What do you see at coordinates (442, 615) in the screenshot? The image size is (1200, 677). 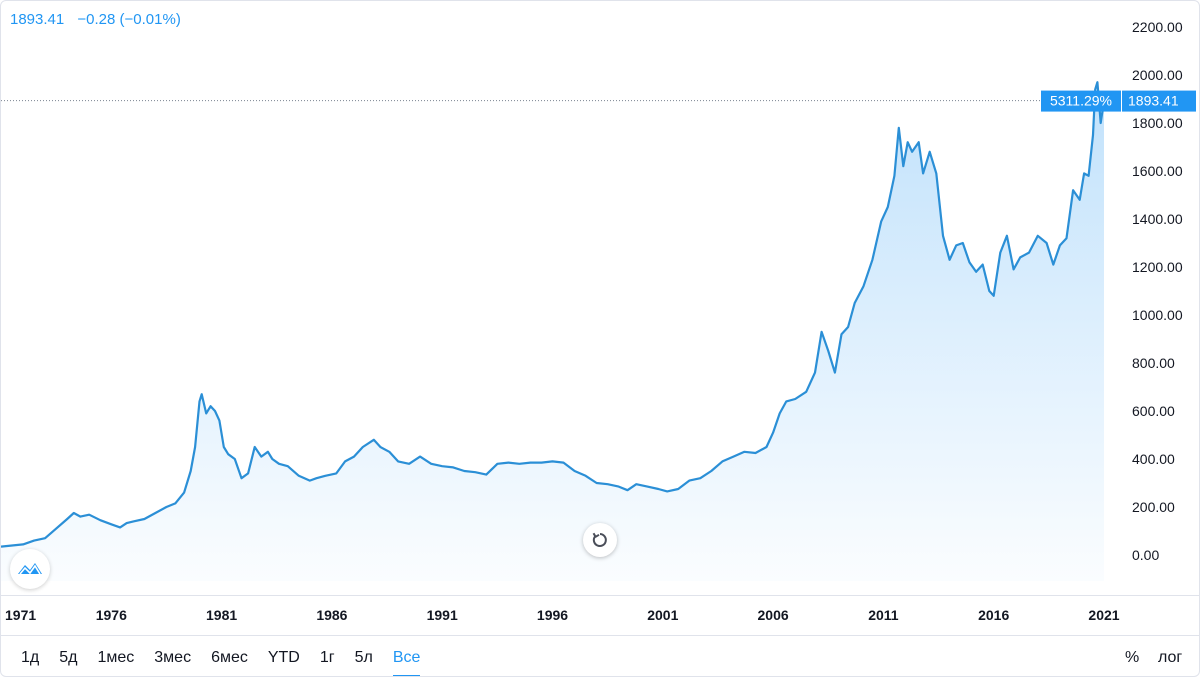 I see `x-tick-label: 1991` at bounding box center [442, 615].